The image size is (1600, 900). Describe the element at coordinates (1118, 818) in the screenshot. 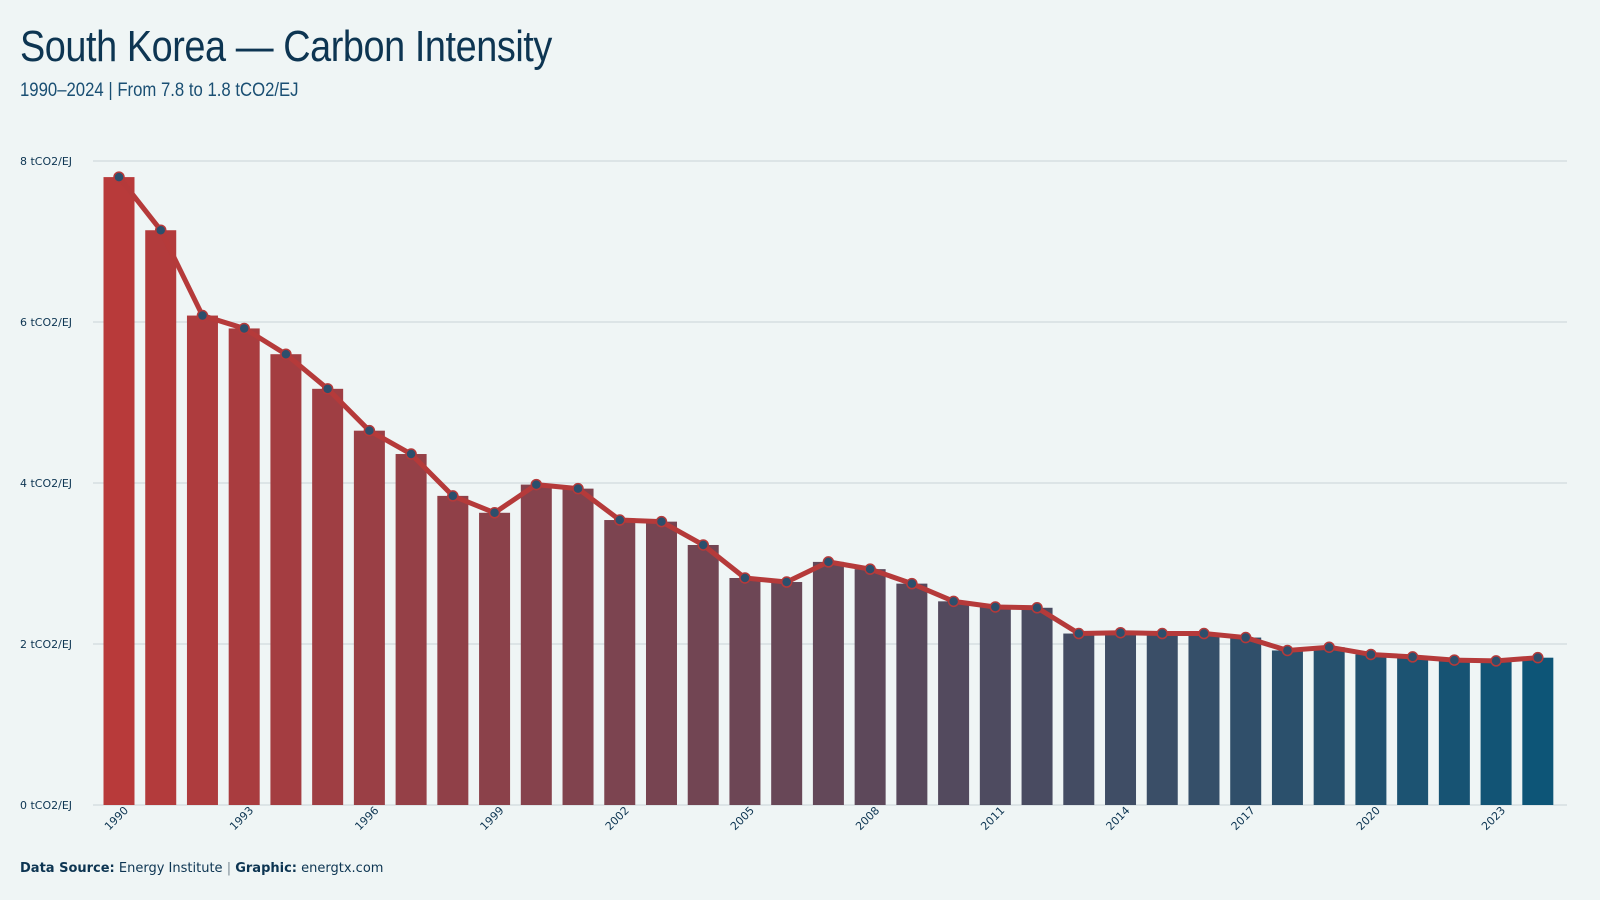

I see `x-tick-label: 2014` at that location.